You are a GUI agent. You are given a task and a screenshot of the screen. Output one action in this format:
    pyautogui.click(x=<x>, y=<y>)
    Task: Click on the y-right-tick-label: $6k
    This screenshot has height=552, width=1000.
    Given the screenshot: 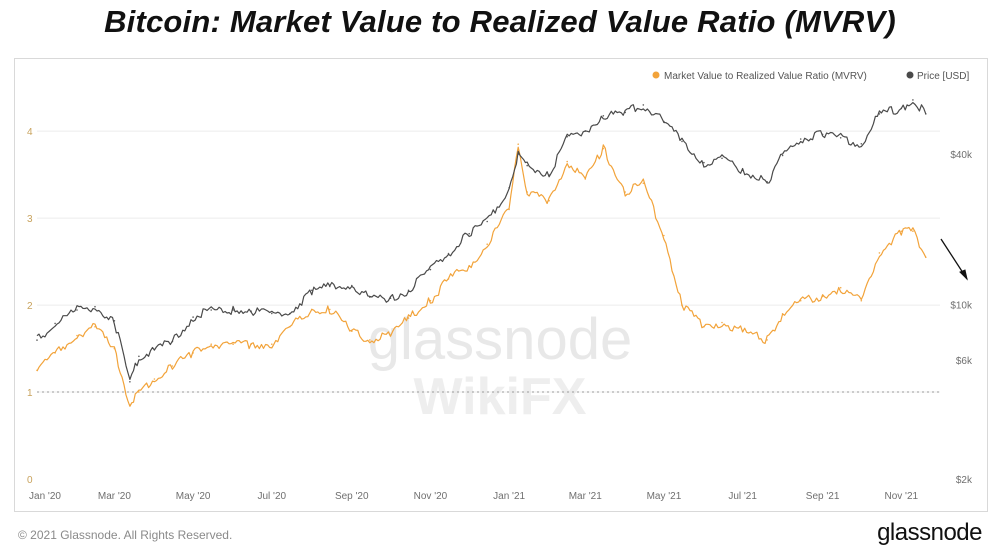 What is the action you would take?
    pyautogui.click(x=964, y=361)
    